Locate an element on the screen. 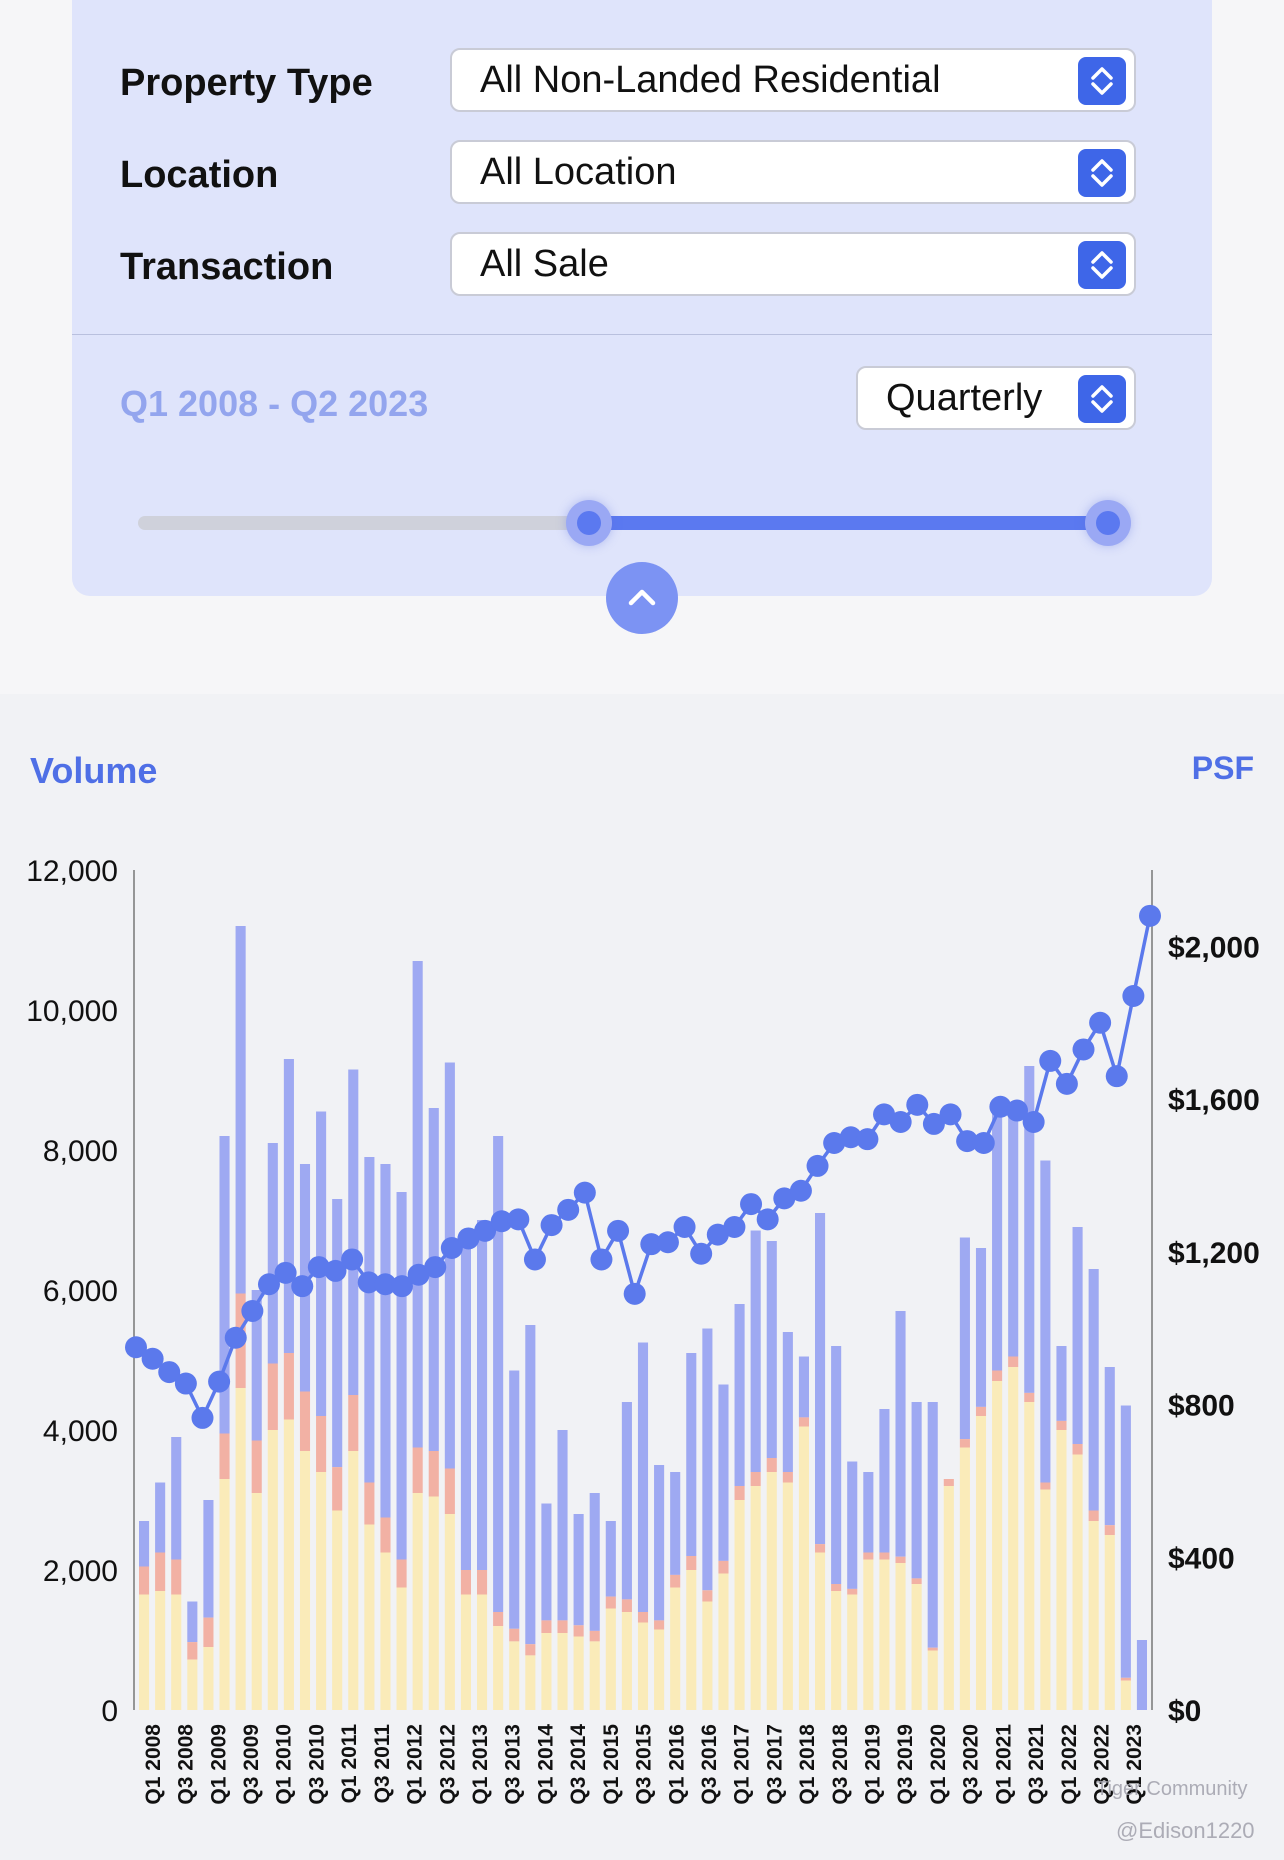 This screenshot has height=1860, width=1284. property-type-select: All Non-Landed Residential is located at coordinates (793, 80).